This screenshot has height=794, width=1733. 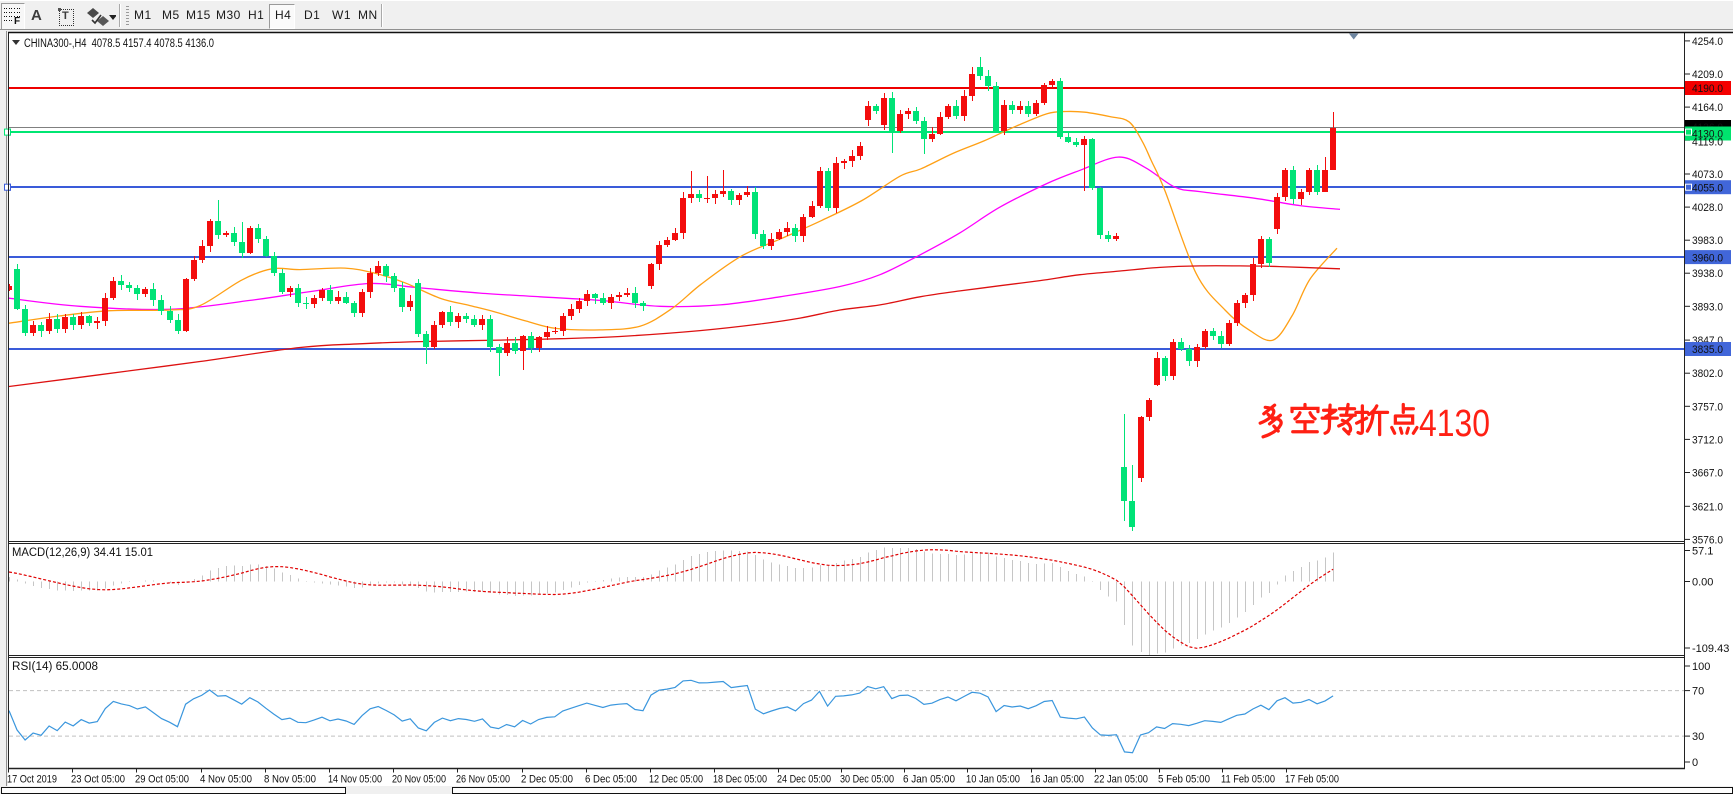 I want to click on svg-text: RSI(14) 65.0008, so click(x=55, y=667).